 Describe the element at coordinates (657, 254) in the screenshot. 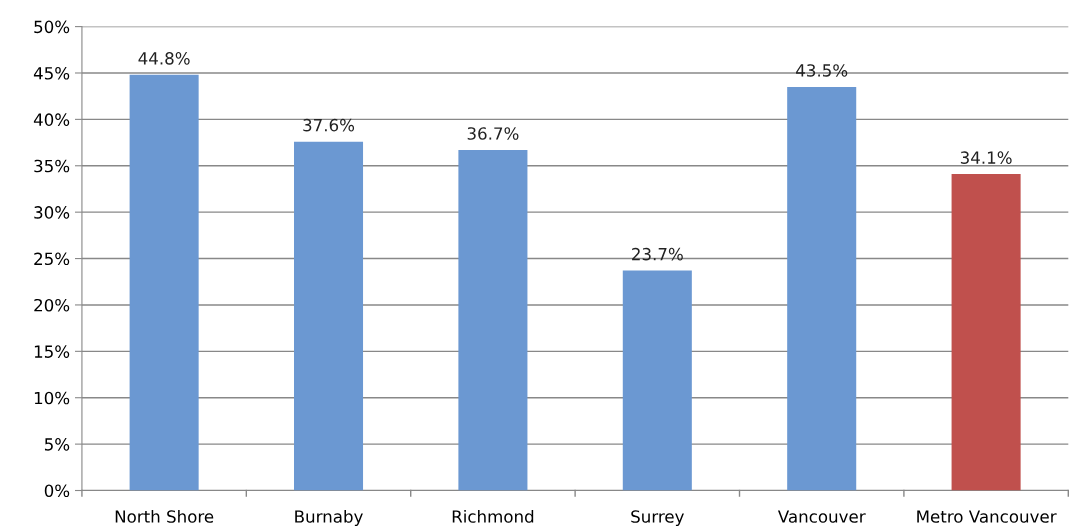

I see `data-label: 23.7%` at that location.